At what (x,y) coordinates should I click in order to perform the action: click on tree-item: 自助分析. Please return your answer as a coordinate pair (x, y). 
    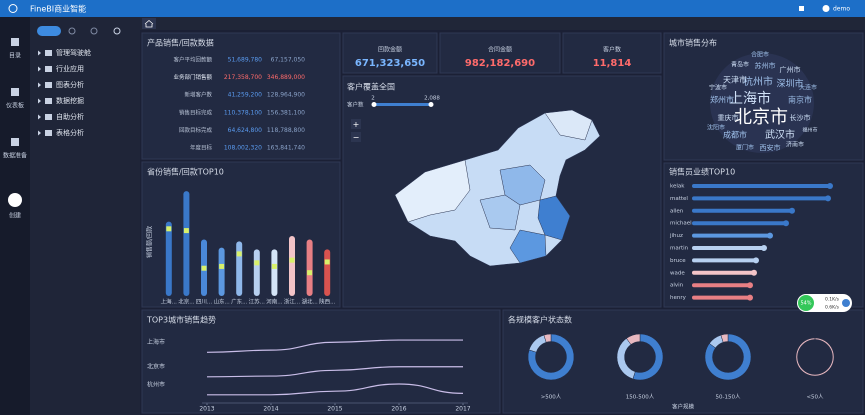
    Looking at the image, I should click on (70, 116).